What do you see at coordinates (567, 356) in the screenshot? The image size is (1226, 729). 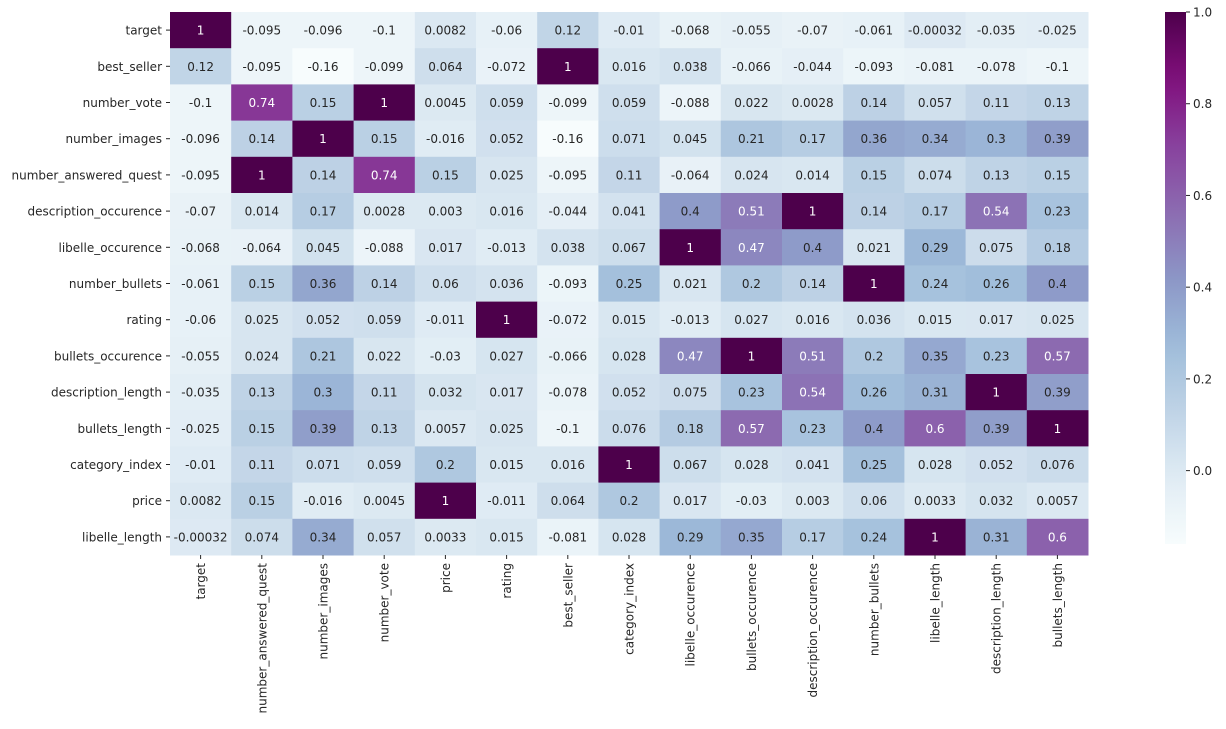 I see `cell-annotation: -0.066` at bounding box center [567, 356].